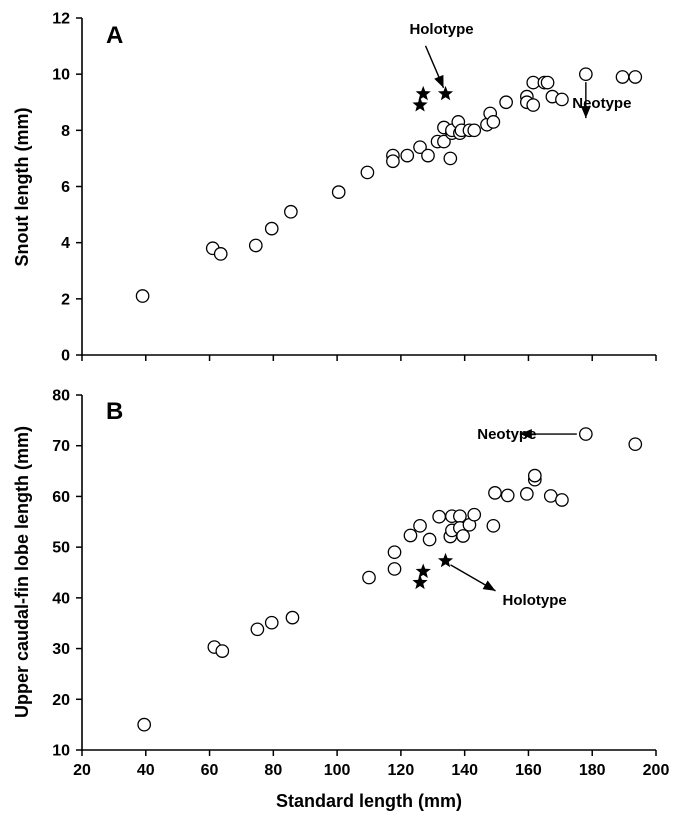 This screenshot has width=682, height=824. Describe the element at coordinates (656, 770) in the screenshot. I see `panel-b-x-tick-label: 200` at that location.